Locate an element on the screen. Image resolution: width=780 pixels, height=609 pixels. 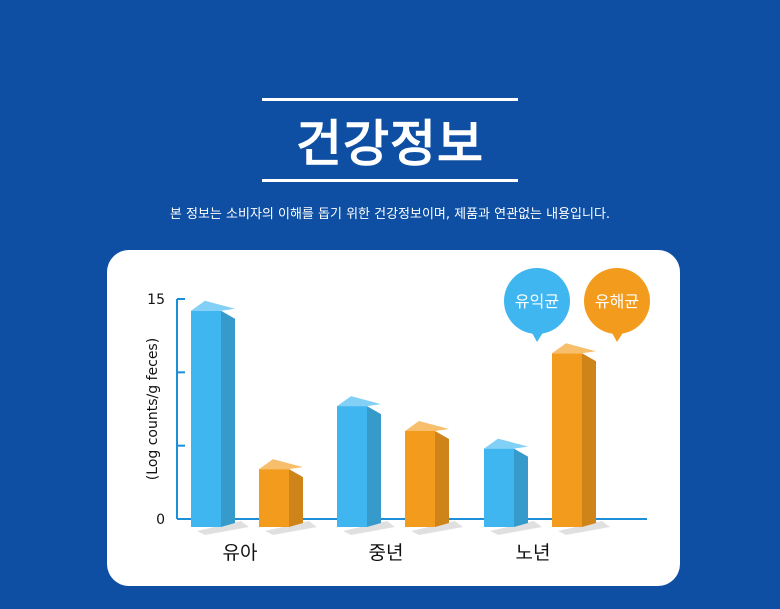
legend-label-1: 유익균 is located at coordinates (537, 301).